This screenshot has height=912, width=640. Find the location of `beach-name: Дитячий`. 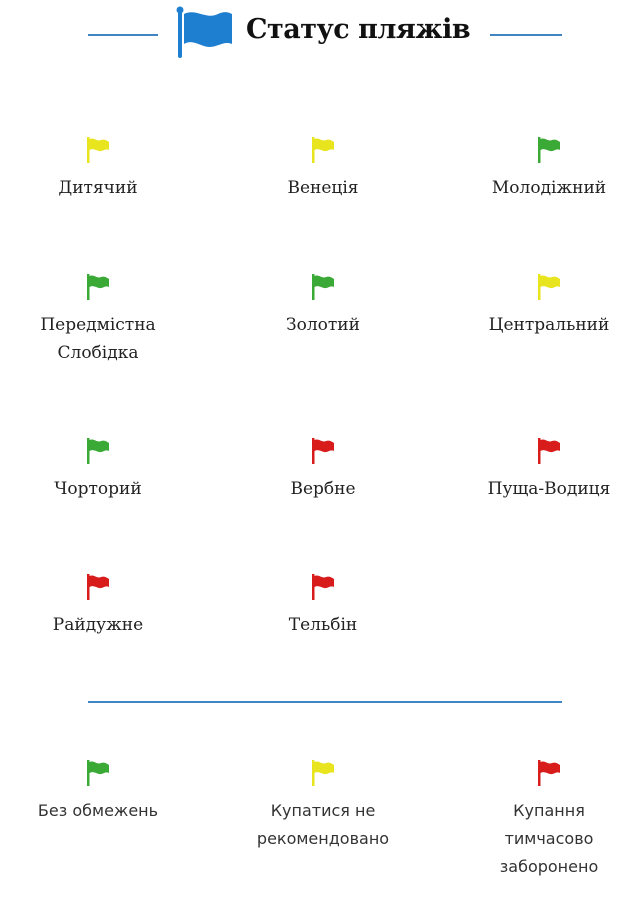

beach-name: Дитячий is located at coordinates (98, 188).